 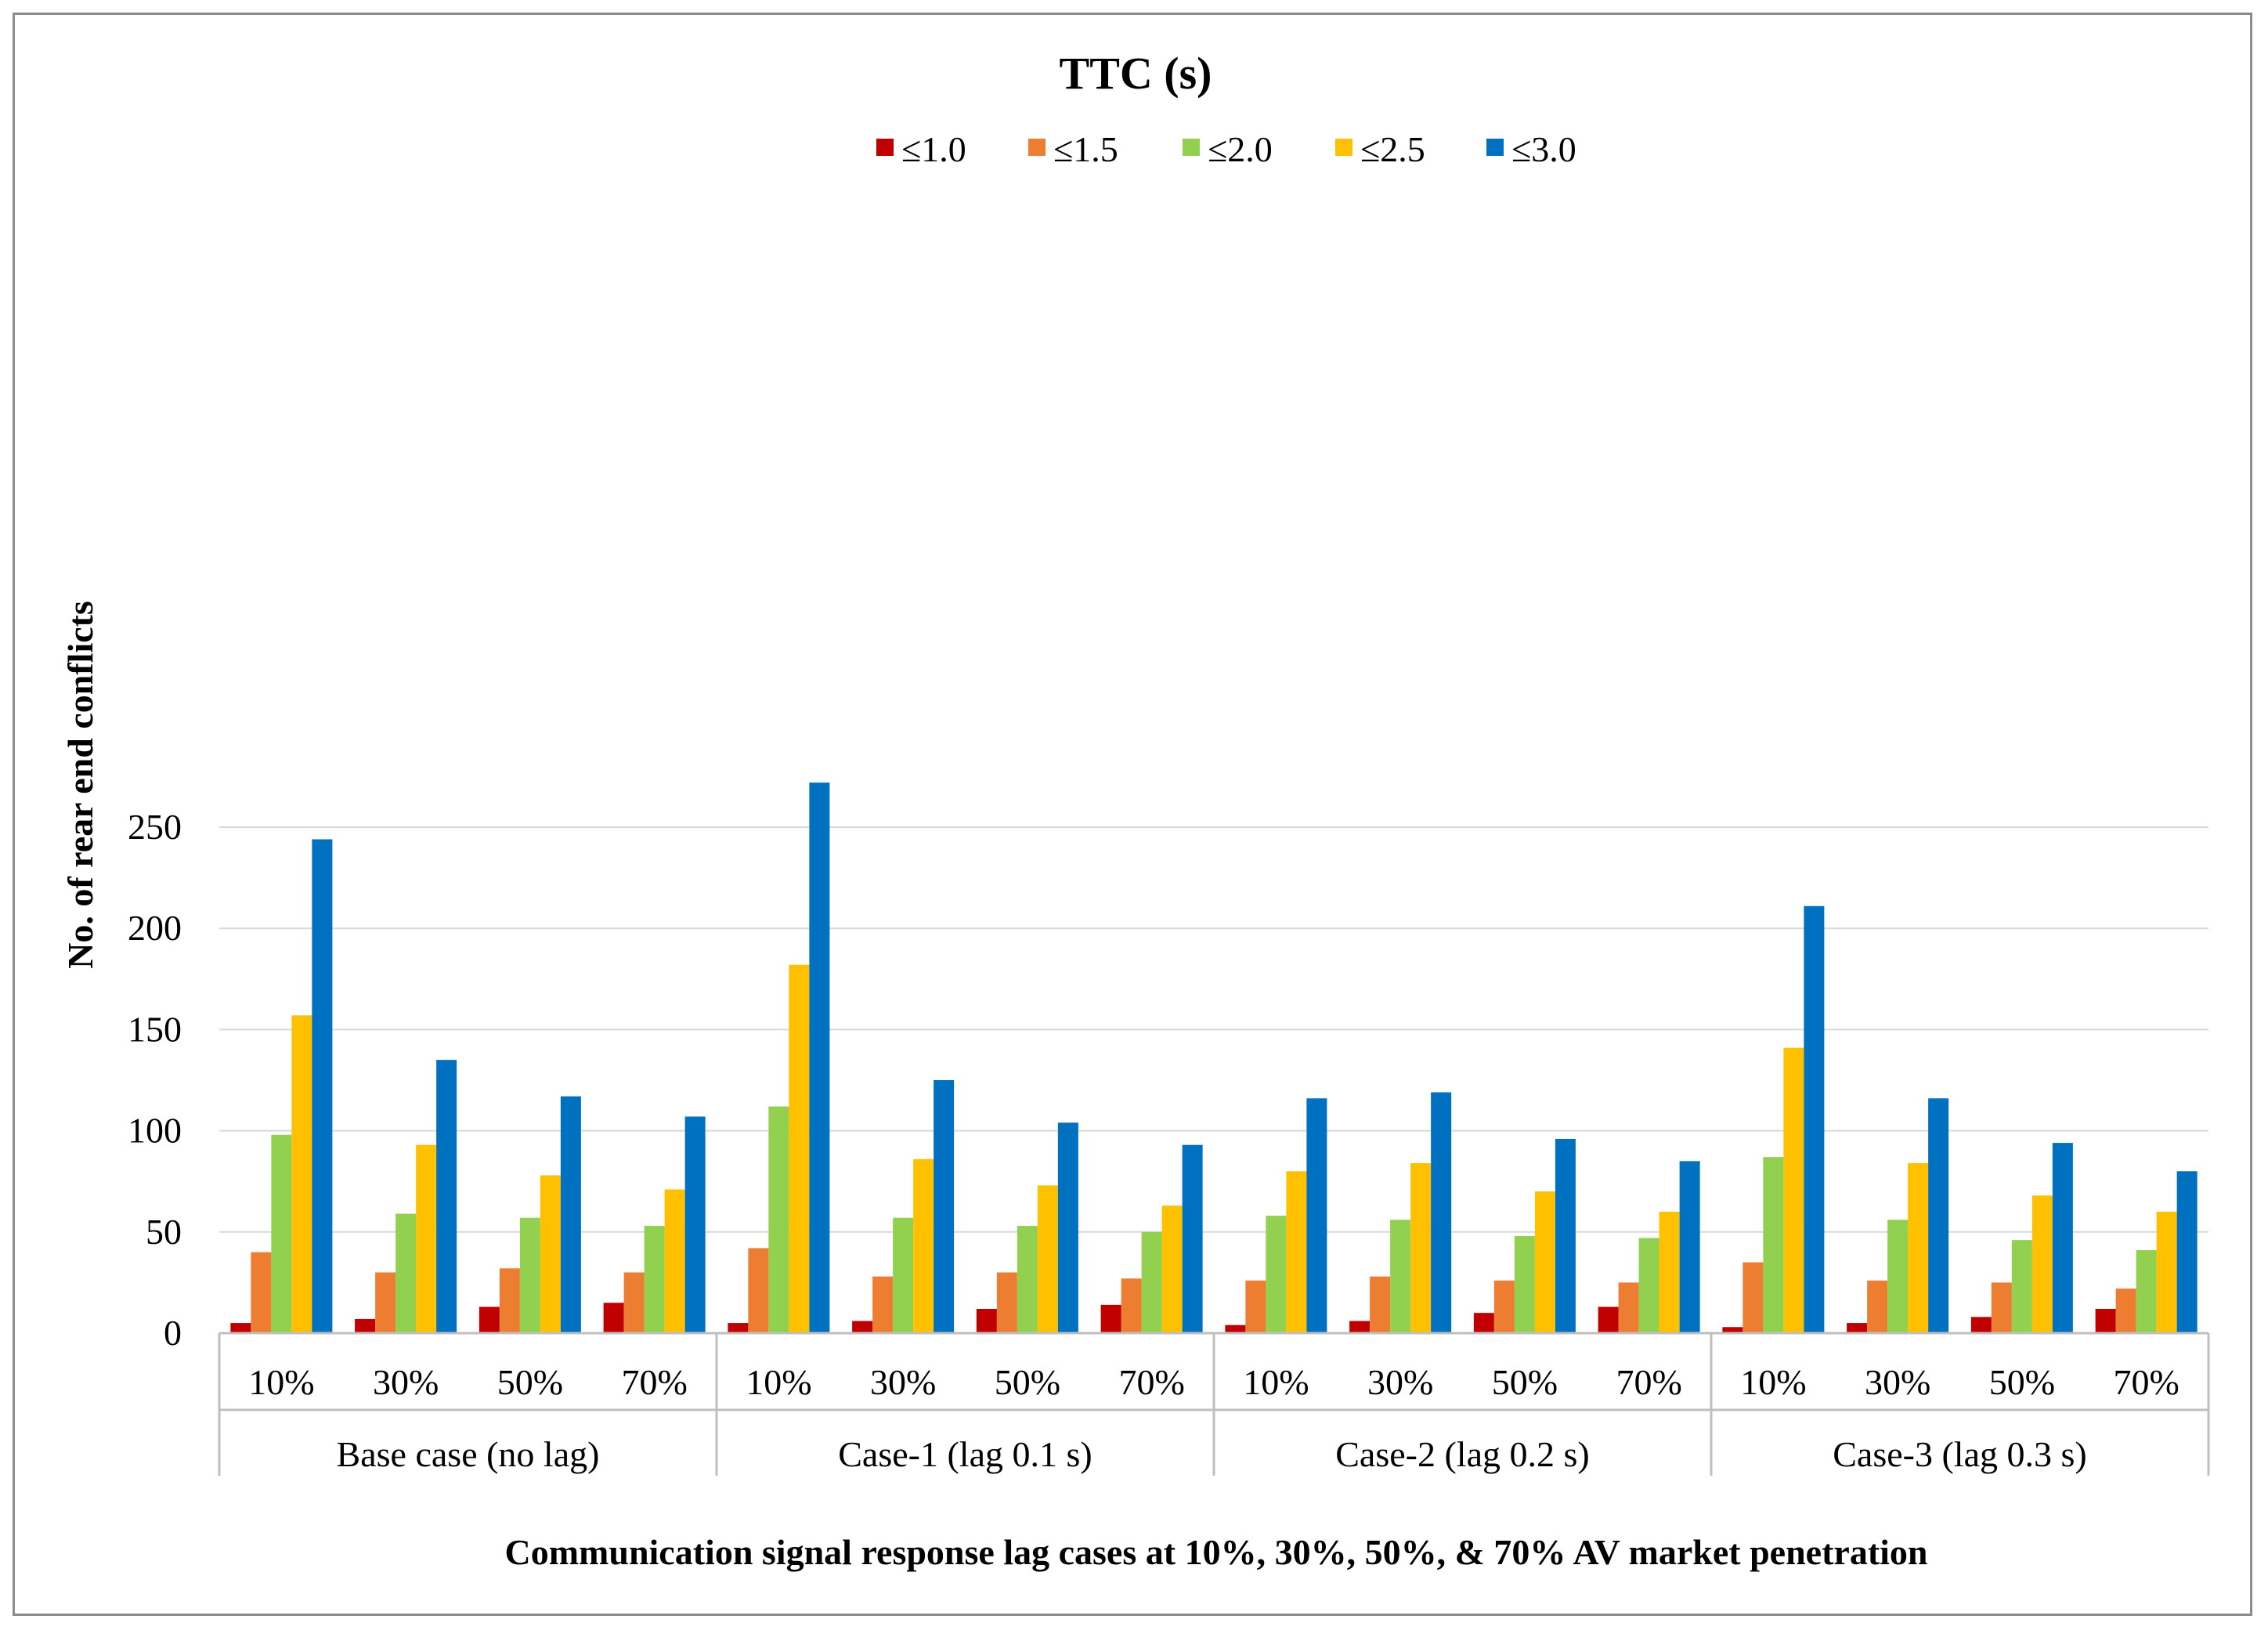 What do you see at coordinates (173, 1333) in the screenshot?
I see `y-tick-label: 0` at bounding box center [173, 1333].